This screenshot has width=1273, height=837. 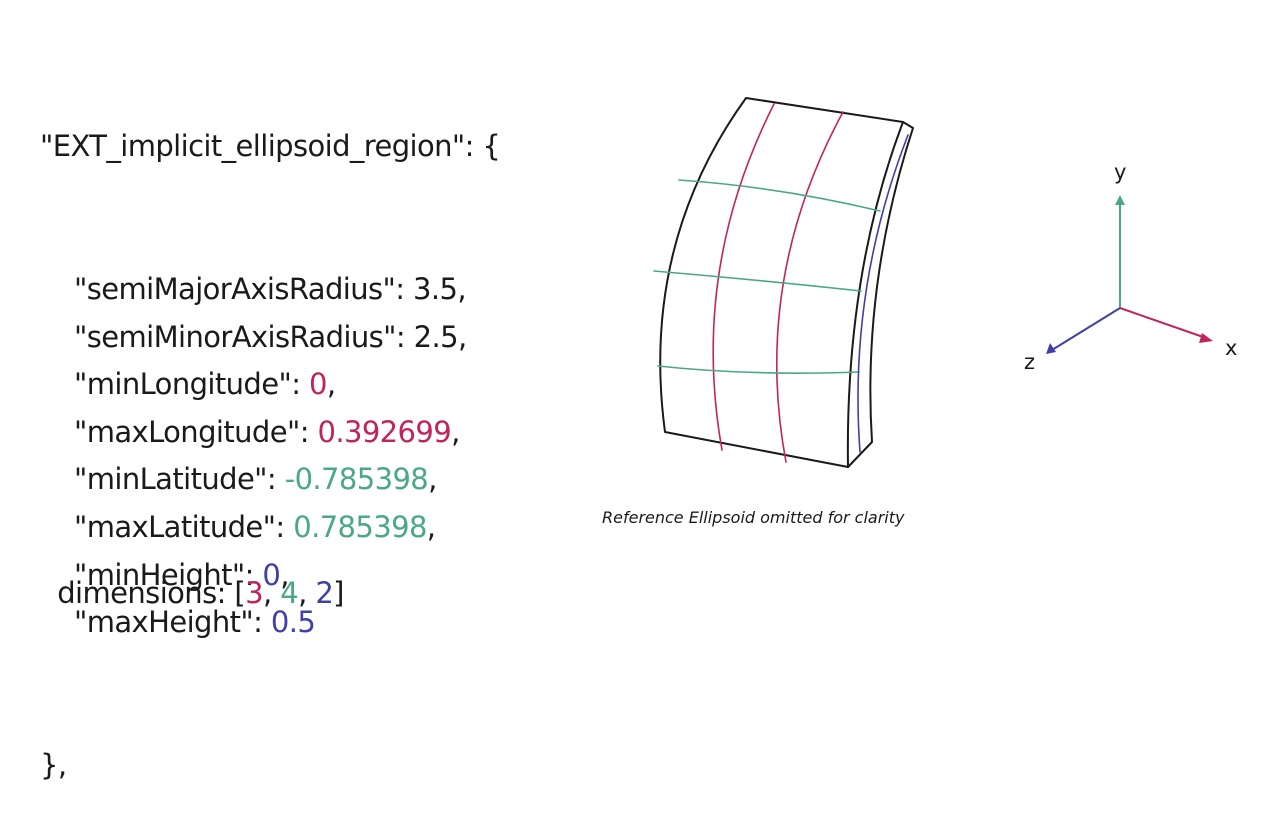 What do you see at coordinates (196, 431) in the screenshot?
I see `code-field-key: "maxLongitude":` at bounding box center [196, 431].